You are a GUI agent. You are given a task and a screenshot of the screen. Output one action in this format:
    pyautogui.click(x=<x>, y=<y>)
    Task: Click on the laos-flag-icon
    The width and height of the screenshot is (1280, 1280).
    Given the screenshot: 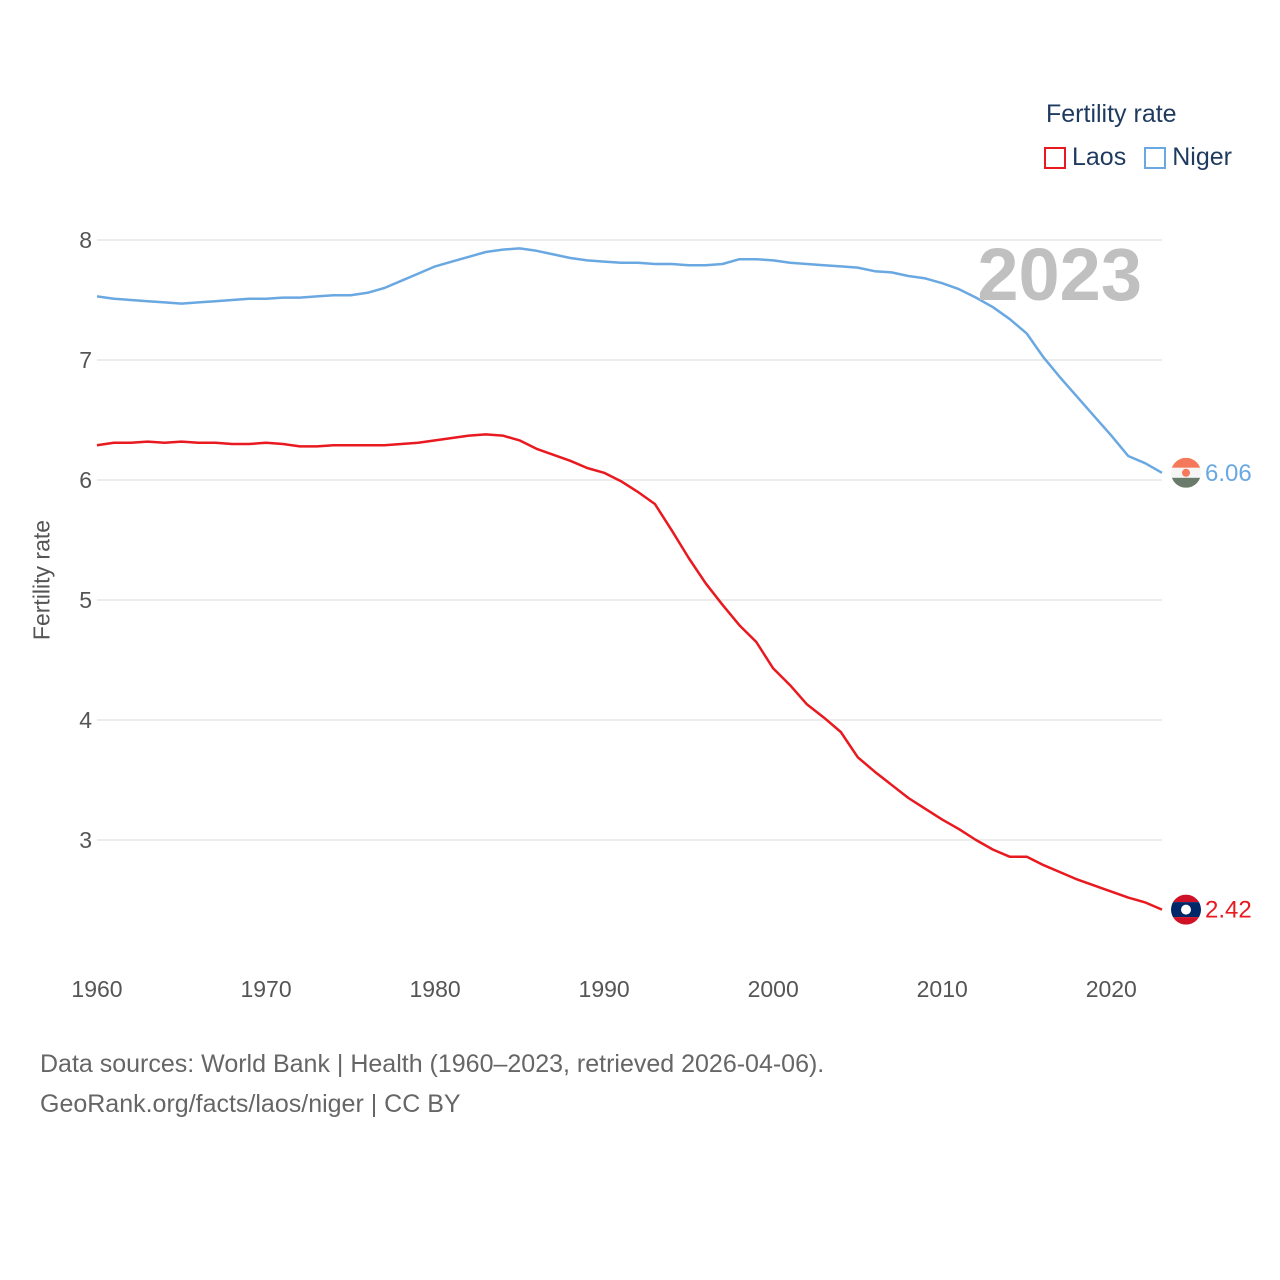 What is the action you would take?
    pyautogui.click(x=1186, y=909)
    